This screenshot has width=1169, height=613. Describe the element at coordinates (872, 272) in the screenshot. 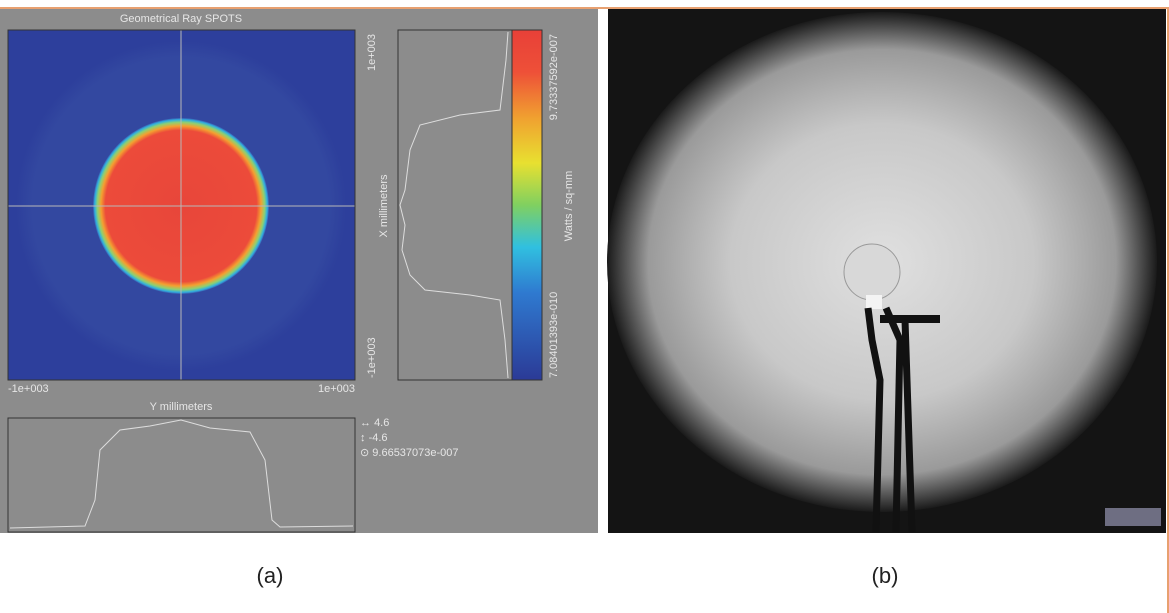

I see `lens` at that location.